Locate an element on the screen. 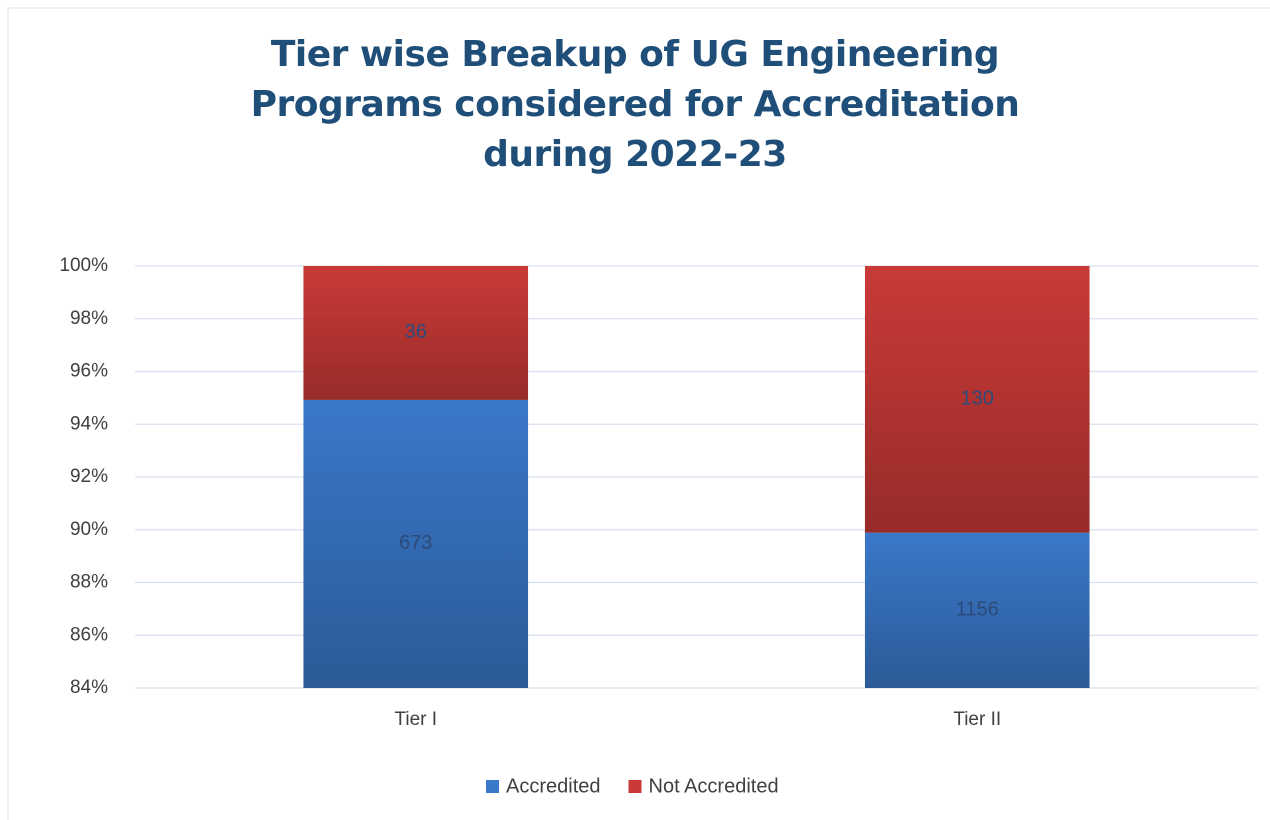  x-tick-label: Tier I is located at coordinates (415, 719).